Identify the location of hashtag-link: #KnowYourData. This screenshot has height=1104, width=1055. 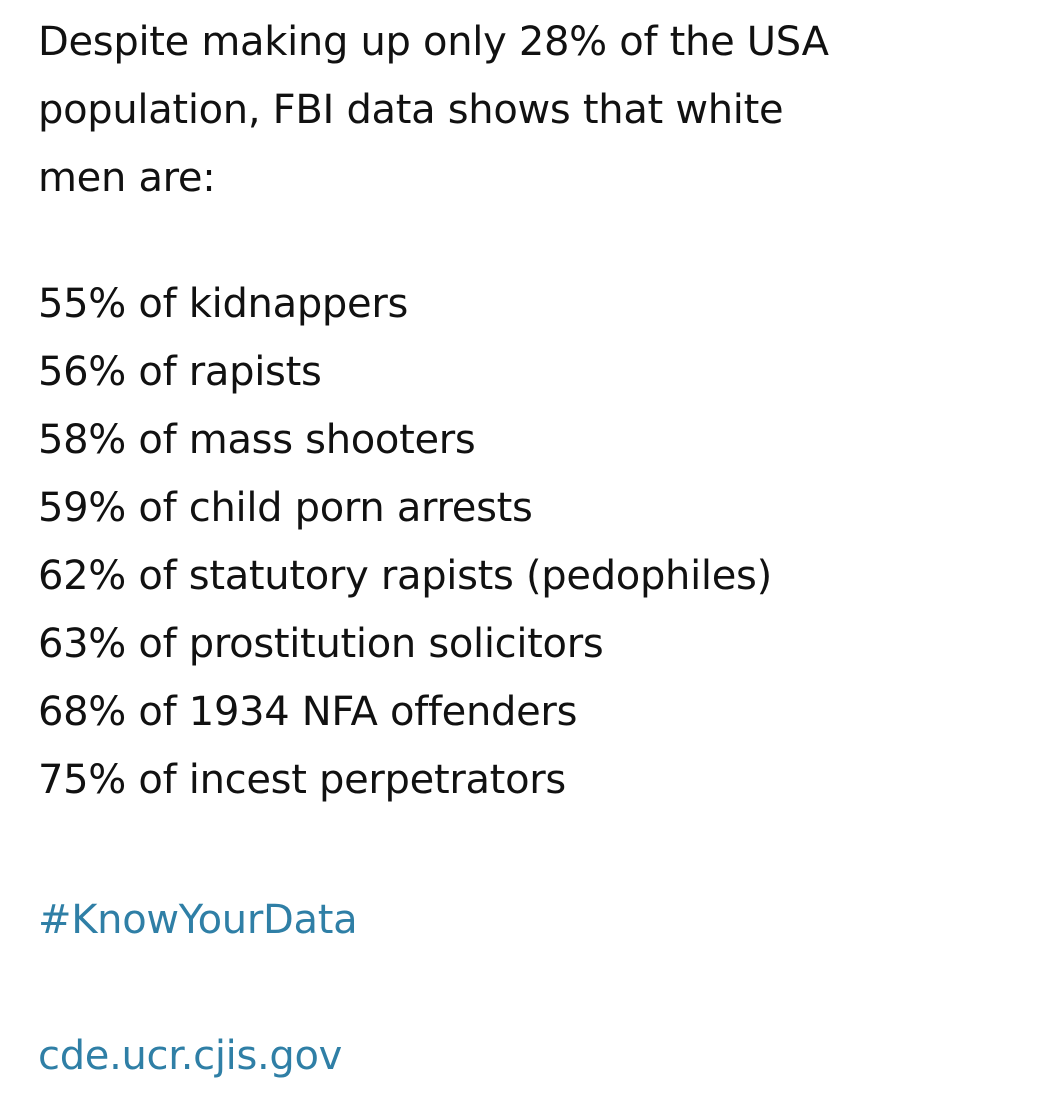
(198, 920).